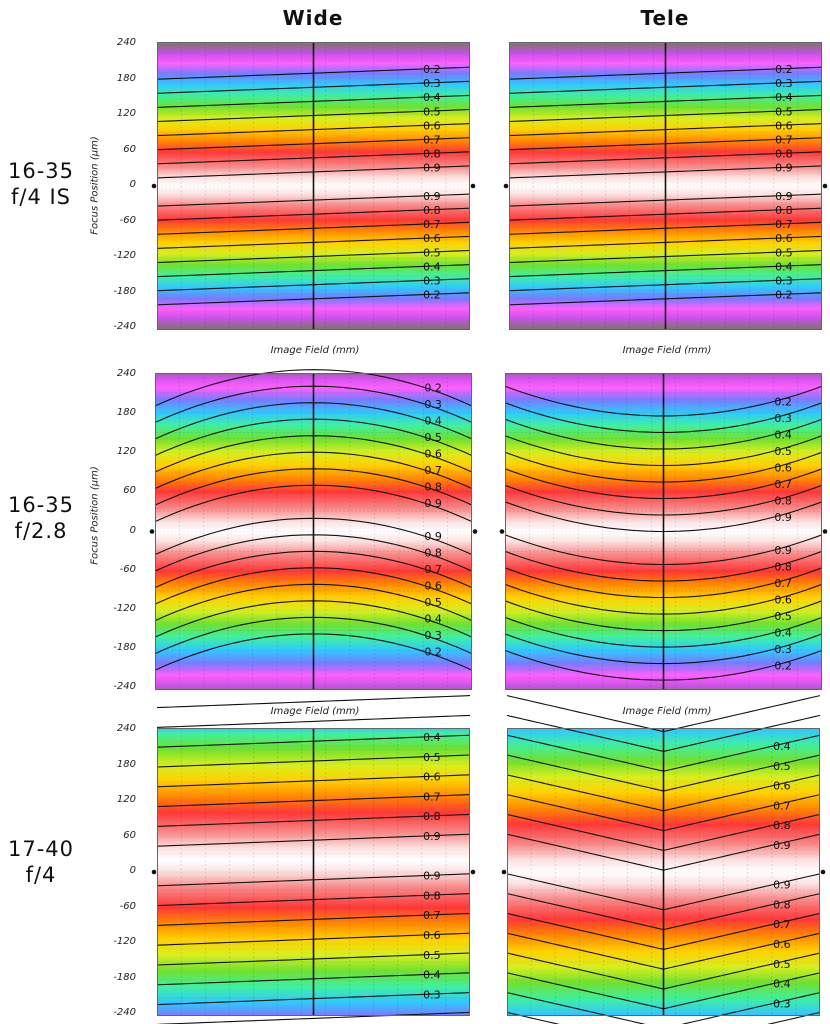 Image resolution: width=830 pixels, height=1024 pixels. I want to click on row-label-3: 17-40 f/4, so click(41, 862).